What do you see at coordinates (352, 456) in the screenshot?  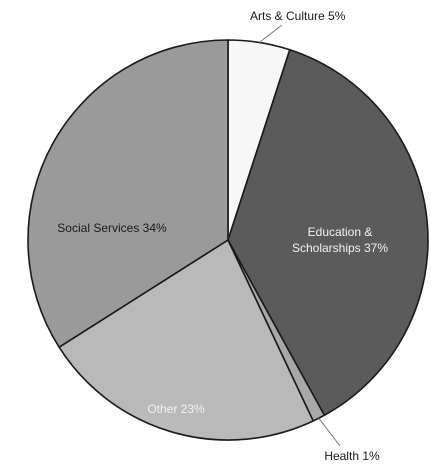 I see `slice-label-health: Health 1%` at bounding box center [352, 456].